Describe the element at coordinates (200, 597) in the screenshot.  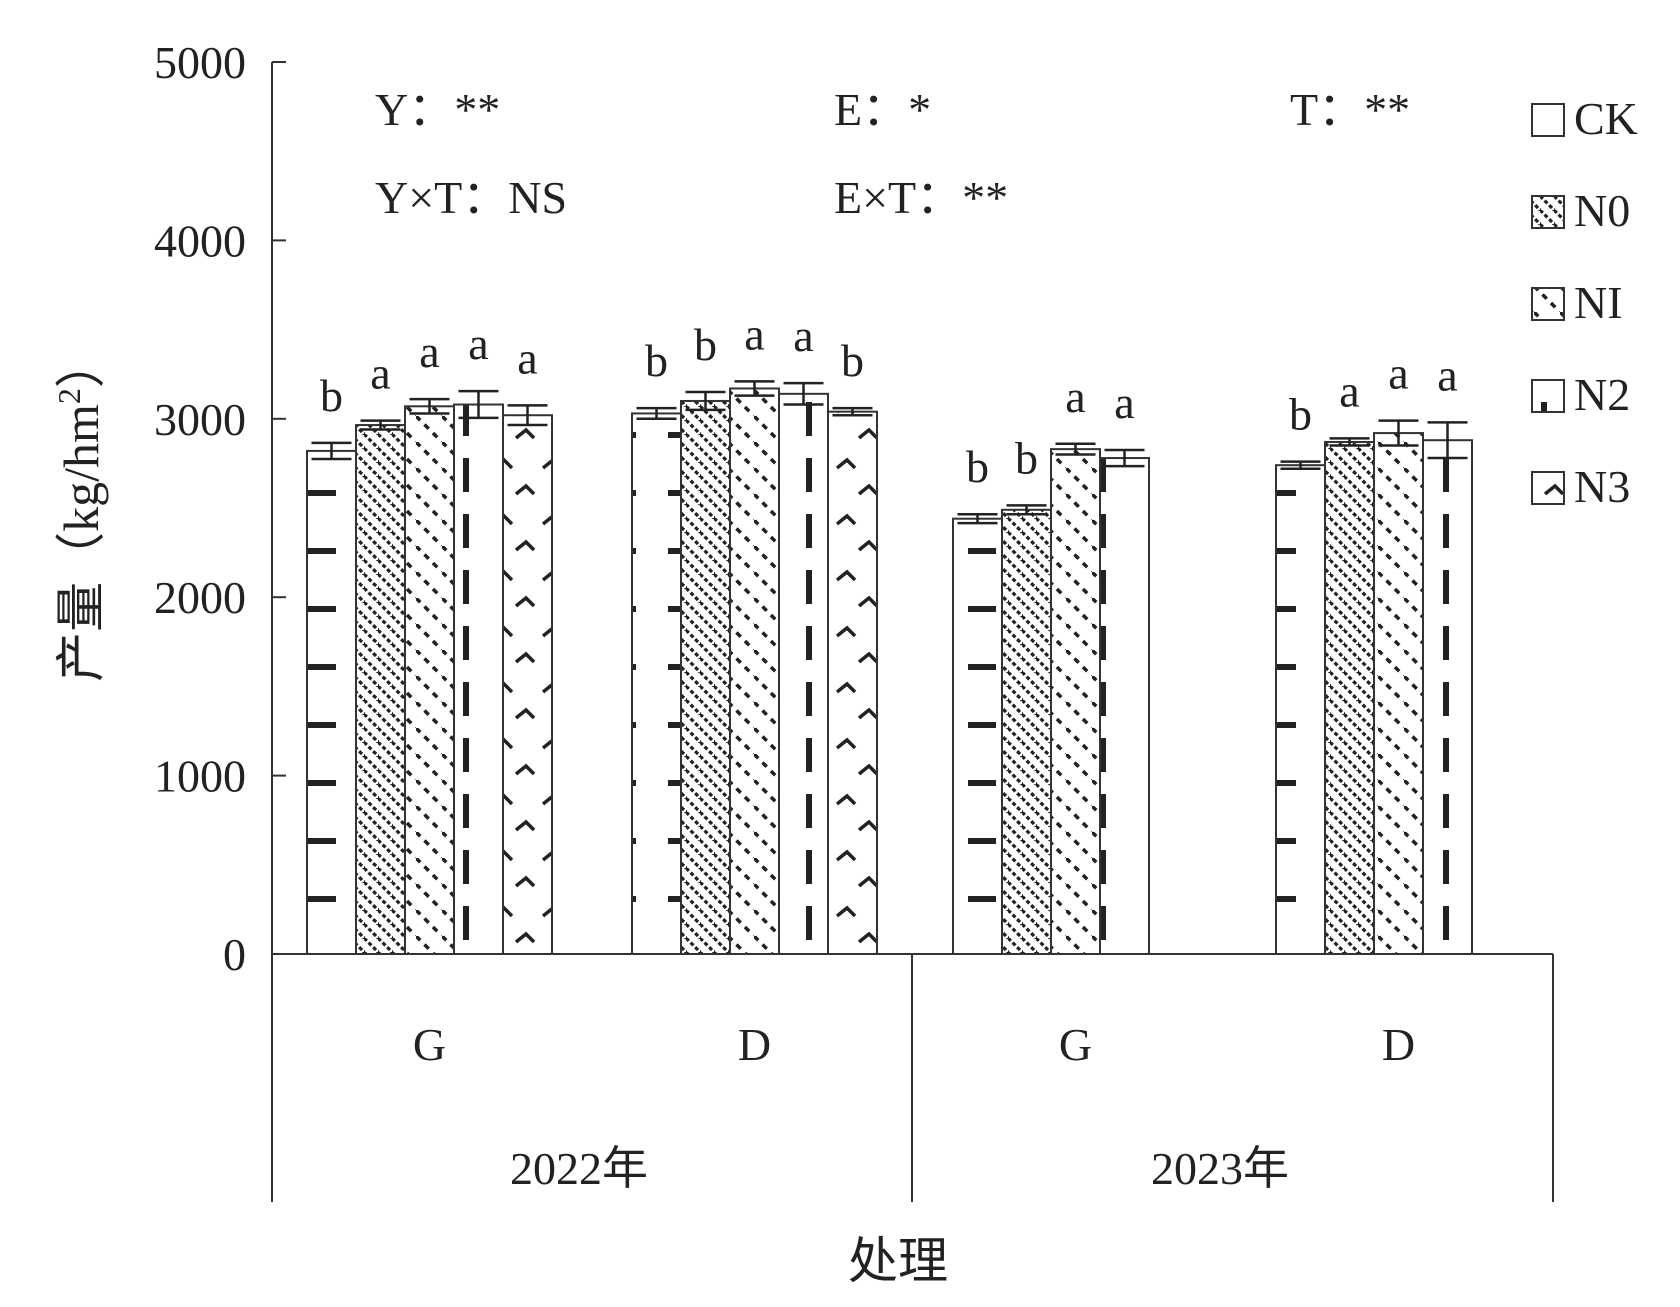
I see `y-tick-label: 2000` at that location.